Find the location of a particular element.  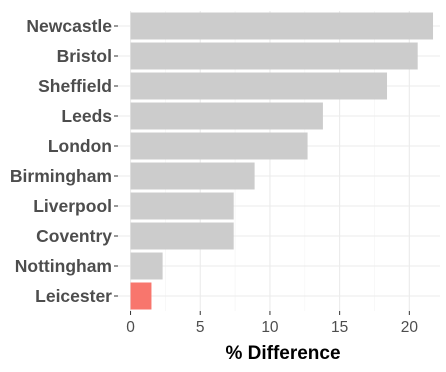

bar-leeds is located at coordinates (226, 116).